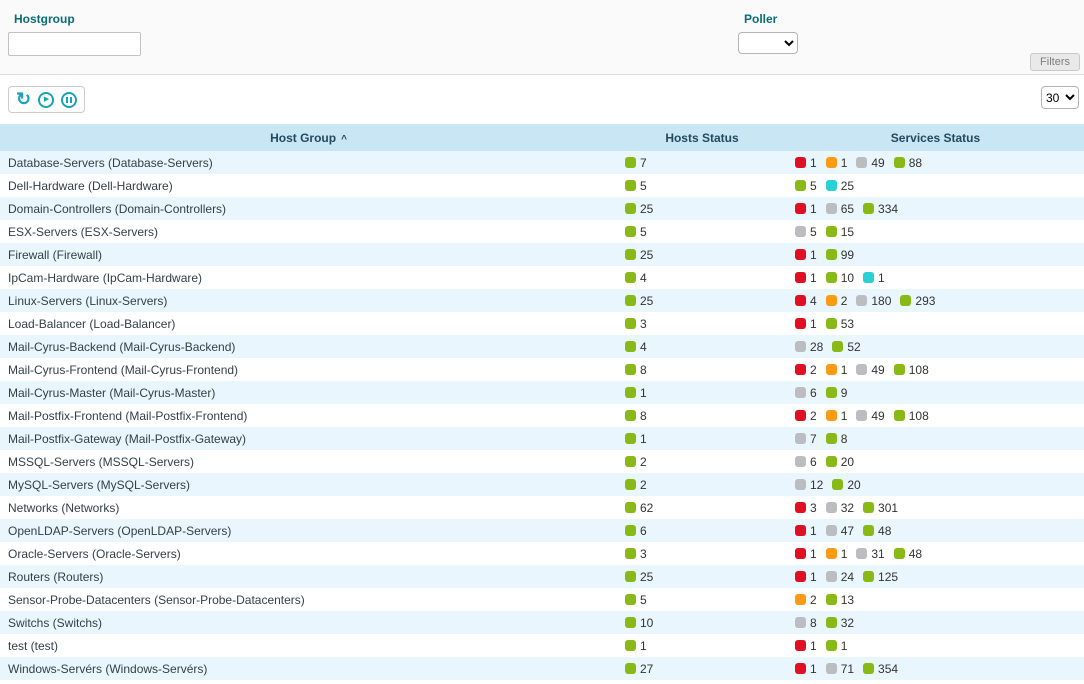  Describe the element at coordinates (308, 645) in the screenshot. I see `hostgroup-name-cell: test (test)` at that location.